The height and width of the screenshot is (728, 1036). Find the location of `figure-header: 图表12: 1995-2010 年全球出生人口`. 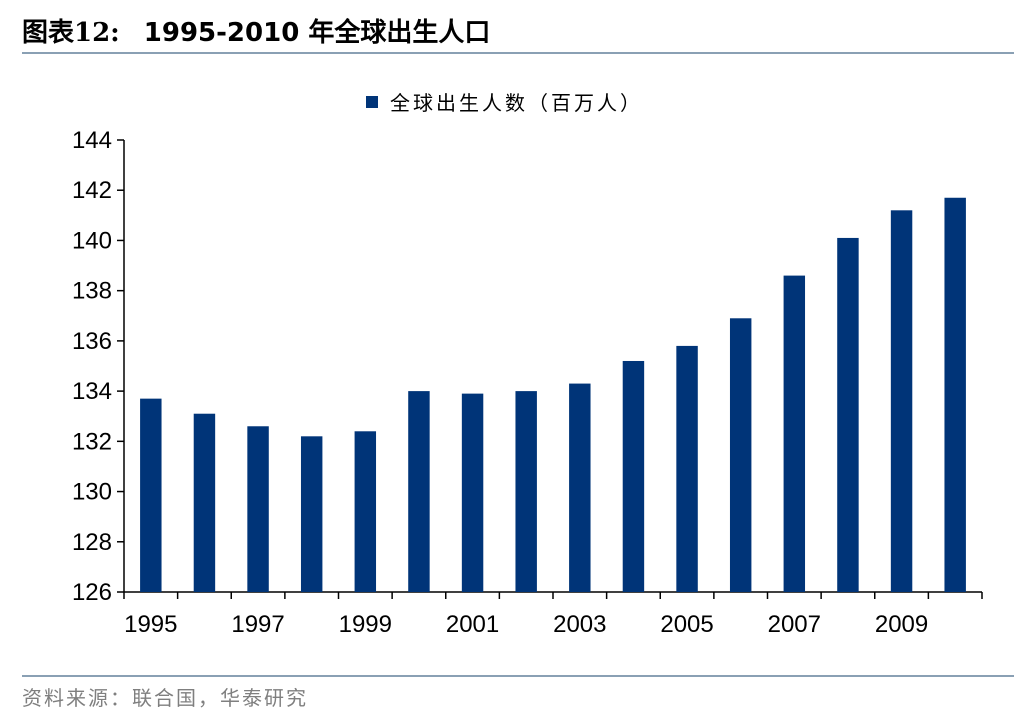

figure-header: 图表12: 1995-2010 年全球出生人口 is located at coordinates (256, 30).